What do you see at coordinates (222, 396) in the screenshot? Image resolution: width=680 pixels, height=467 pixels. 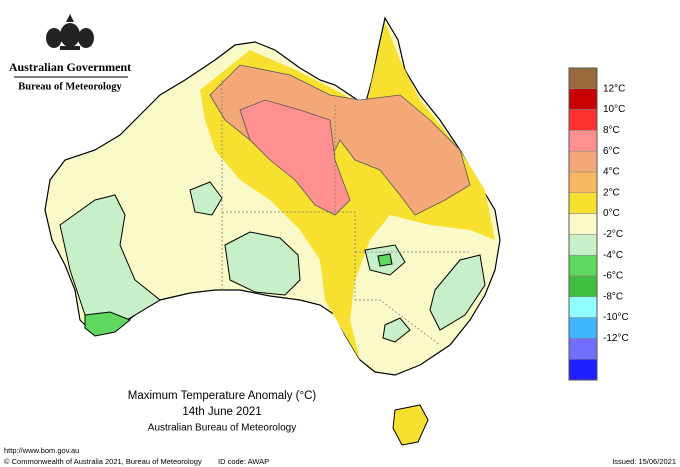 I see `caption-title: Maximum Temperature Anomaly (°C)` at bounding box center [222, 396].